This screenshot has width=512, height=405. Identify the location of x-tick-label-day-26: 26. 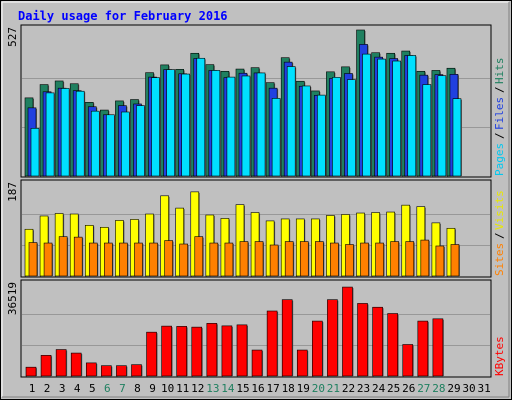
(408, 388).